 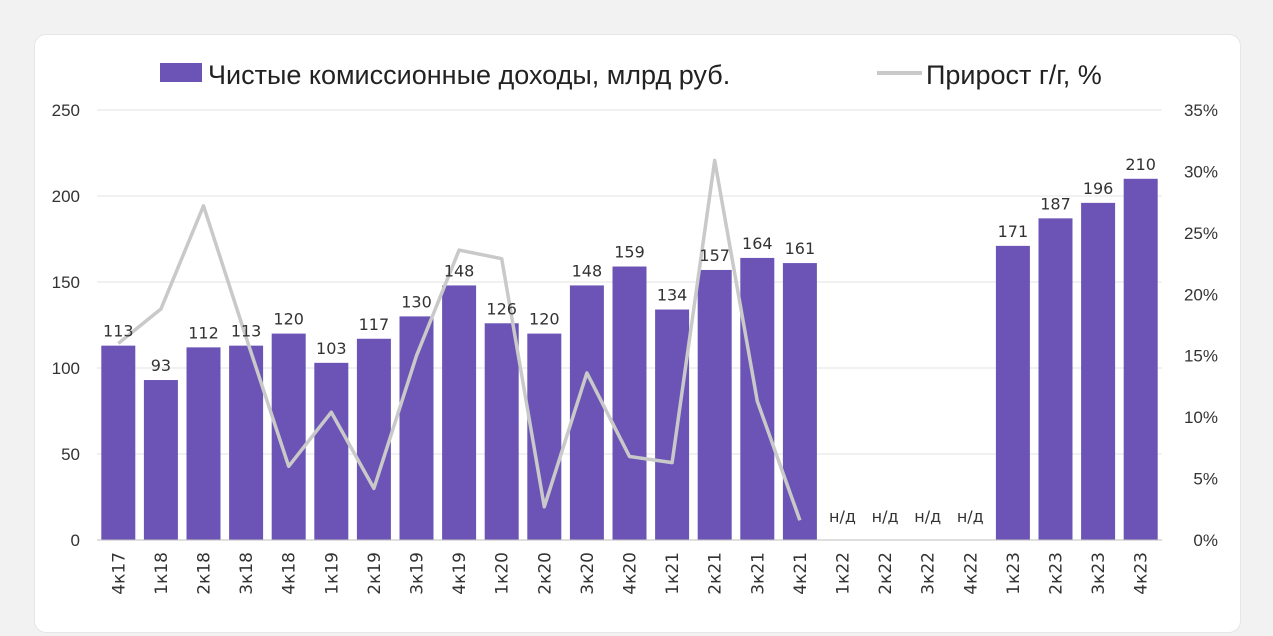 What do you see at coordinates (971, 573) in the screenshot?
I see `x-tick-label: 4к22` at bounding box center [971, 573].